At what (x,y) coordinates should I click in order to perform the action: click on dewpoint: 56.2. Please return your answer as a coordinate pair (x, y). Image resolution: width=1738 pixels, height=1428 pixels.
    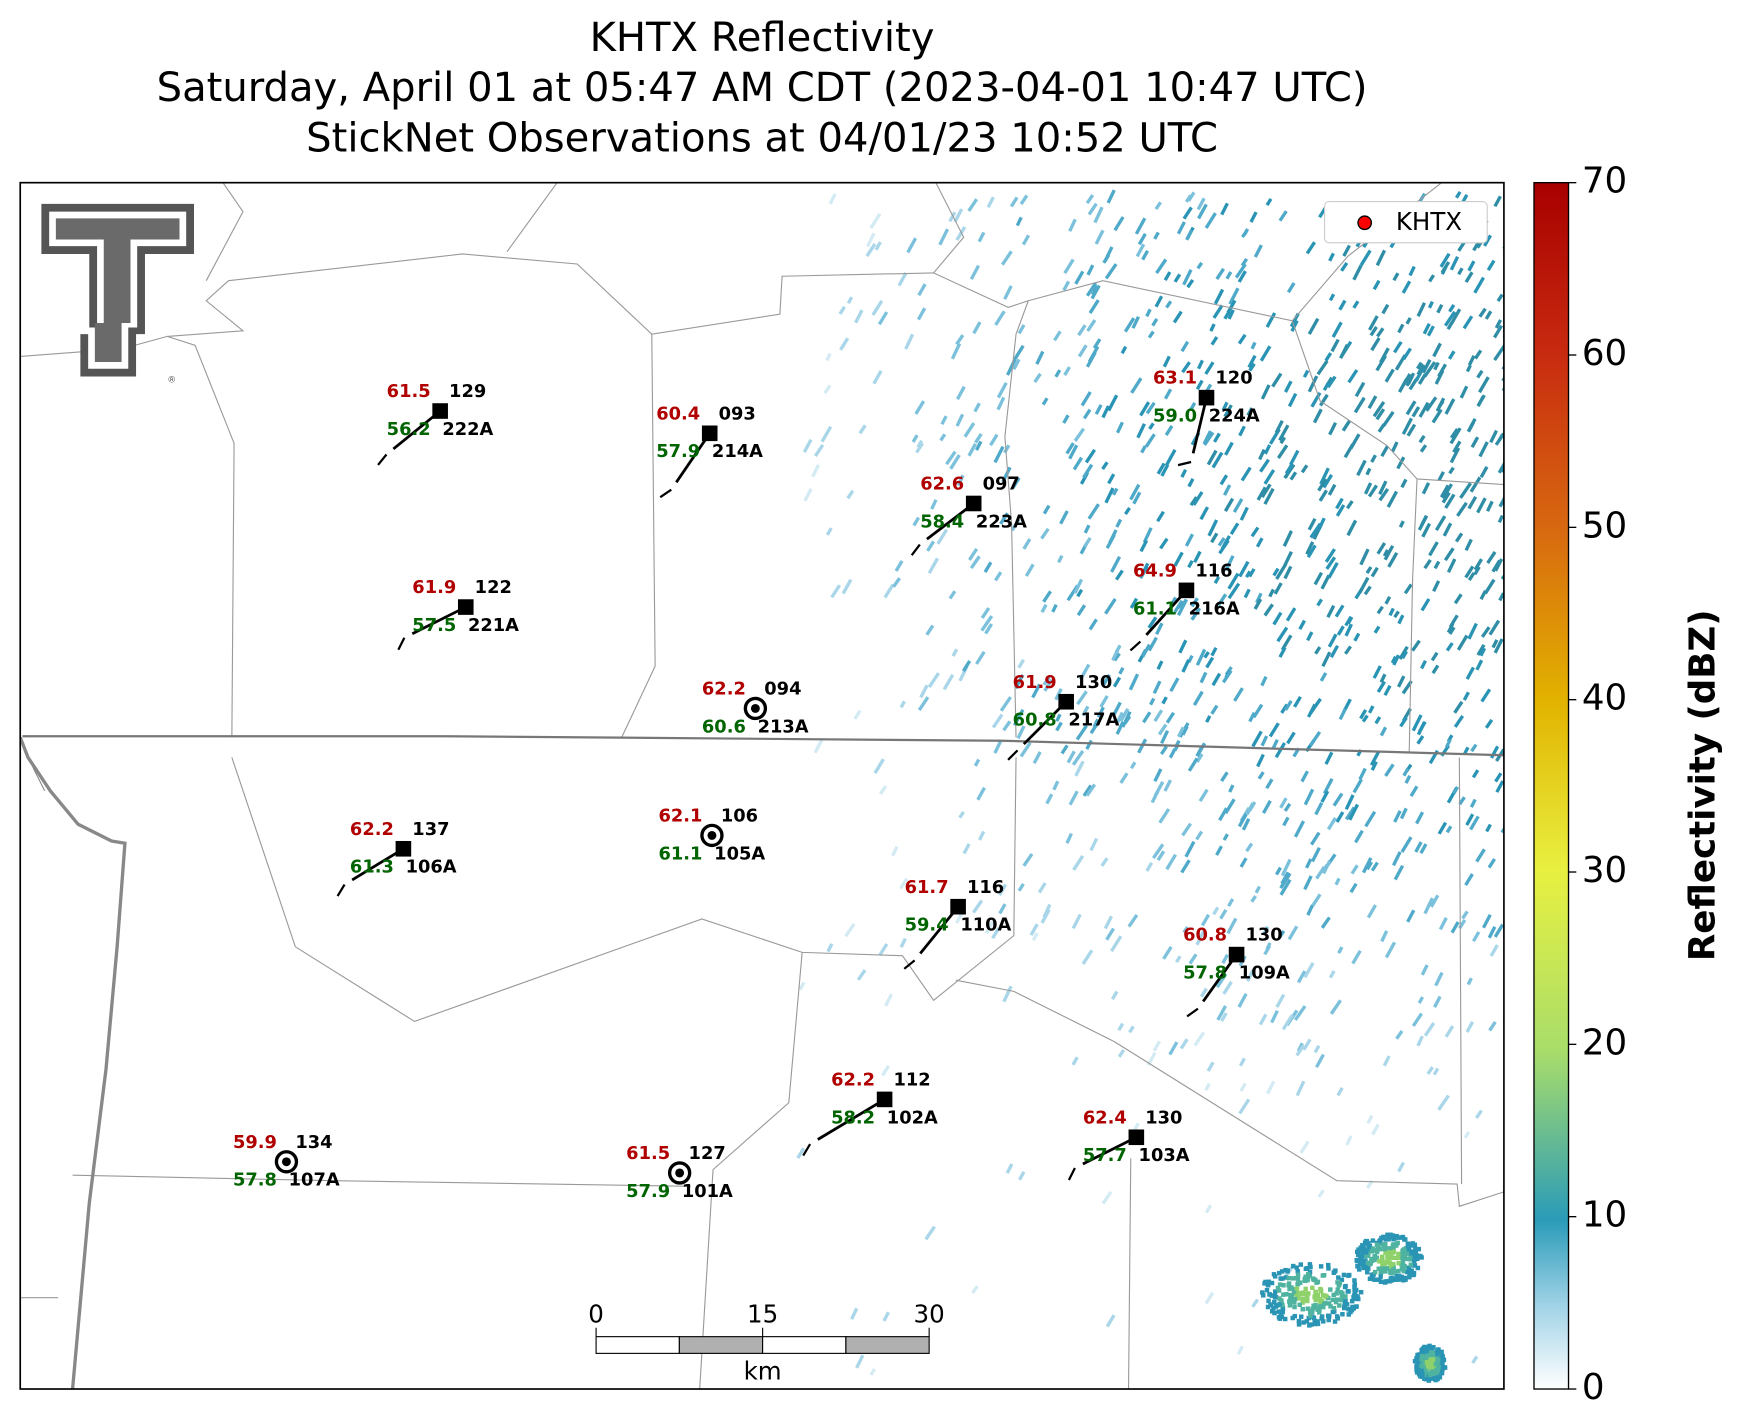
    Looking at the image, I should click on (409, 429).